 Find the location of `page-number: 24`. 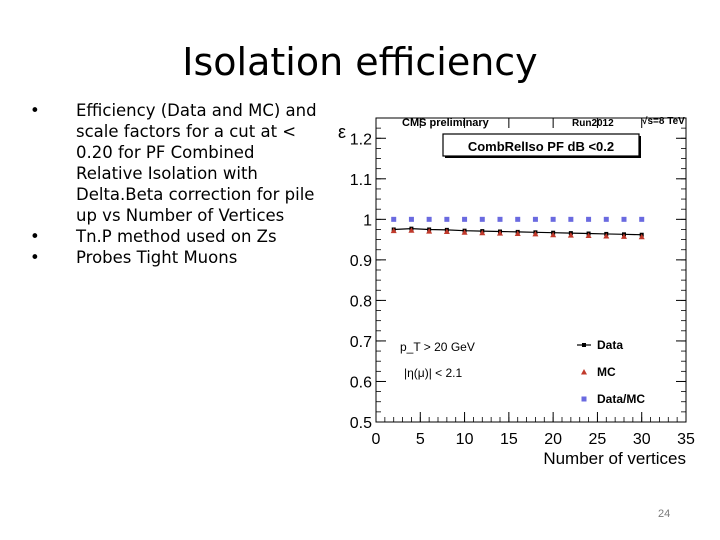

page-number: 24 is located at coordinates (664, 514).